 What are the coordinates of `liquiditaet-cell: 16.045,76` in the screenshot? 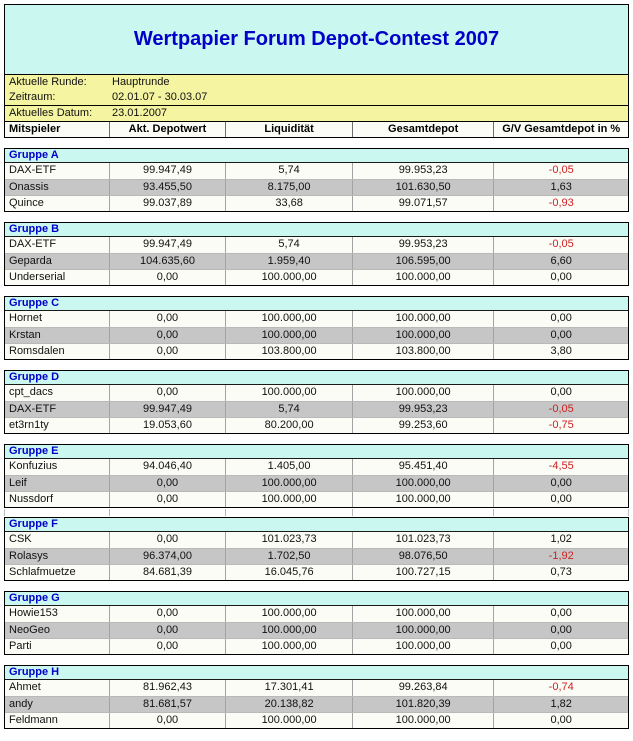 It's located at (288, 572).